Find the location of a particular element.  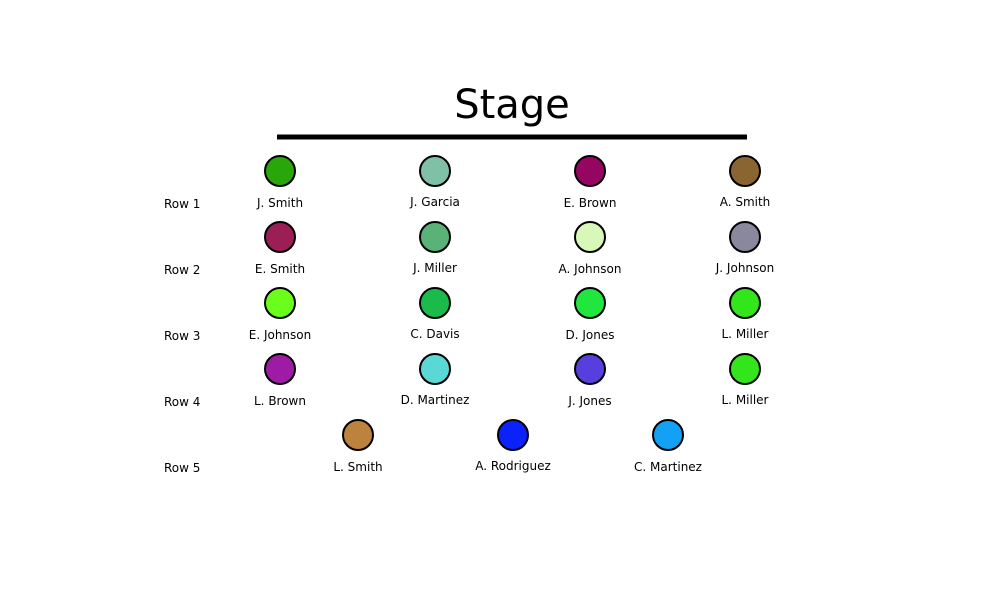

seat-name: J. Johnson is located at coordinates (744, 268).